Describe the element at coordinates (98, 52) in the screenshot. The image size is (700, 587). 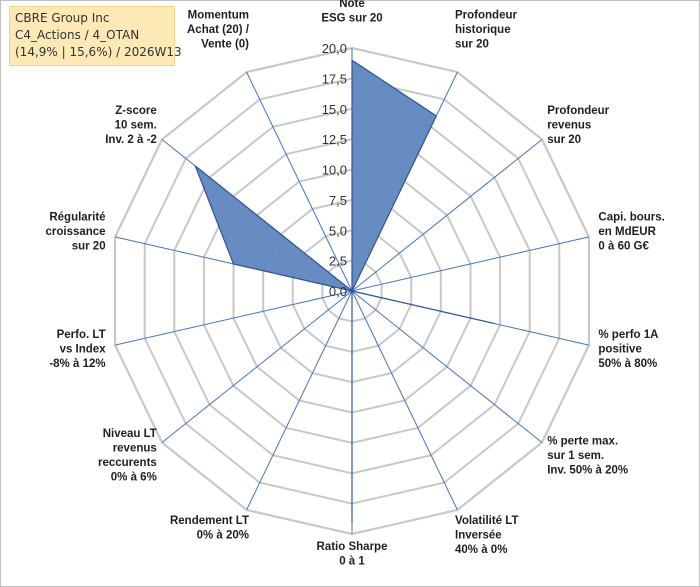
I see `performance-week: (14,9% | 15,6%) / 2026W13` at that location.